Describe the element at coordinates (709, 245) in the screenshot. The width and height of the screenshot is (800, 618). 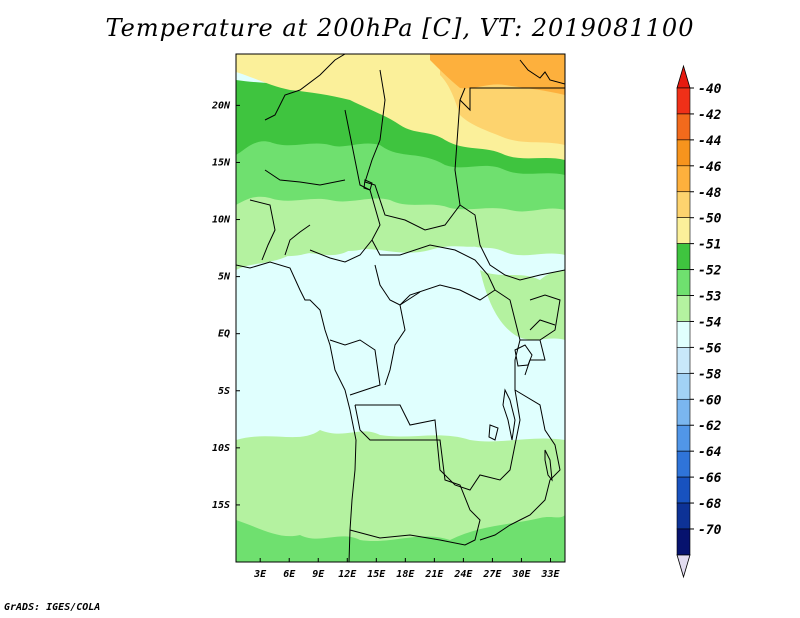
I see `colorbar-label: -51` at that location.